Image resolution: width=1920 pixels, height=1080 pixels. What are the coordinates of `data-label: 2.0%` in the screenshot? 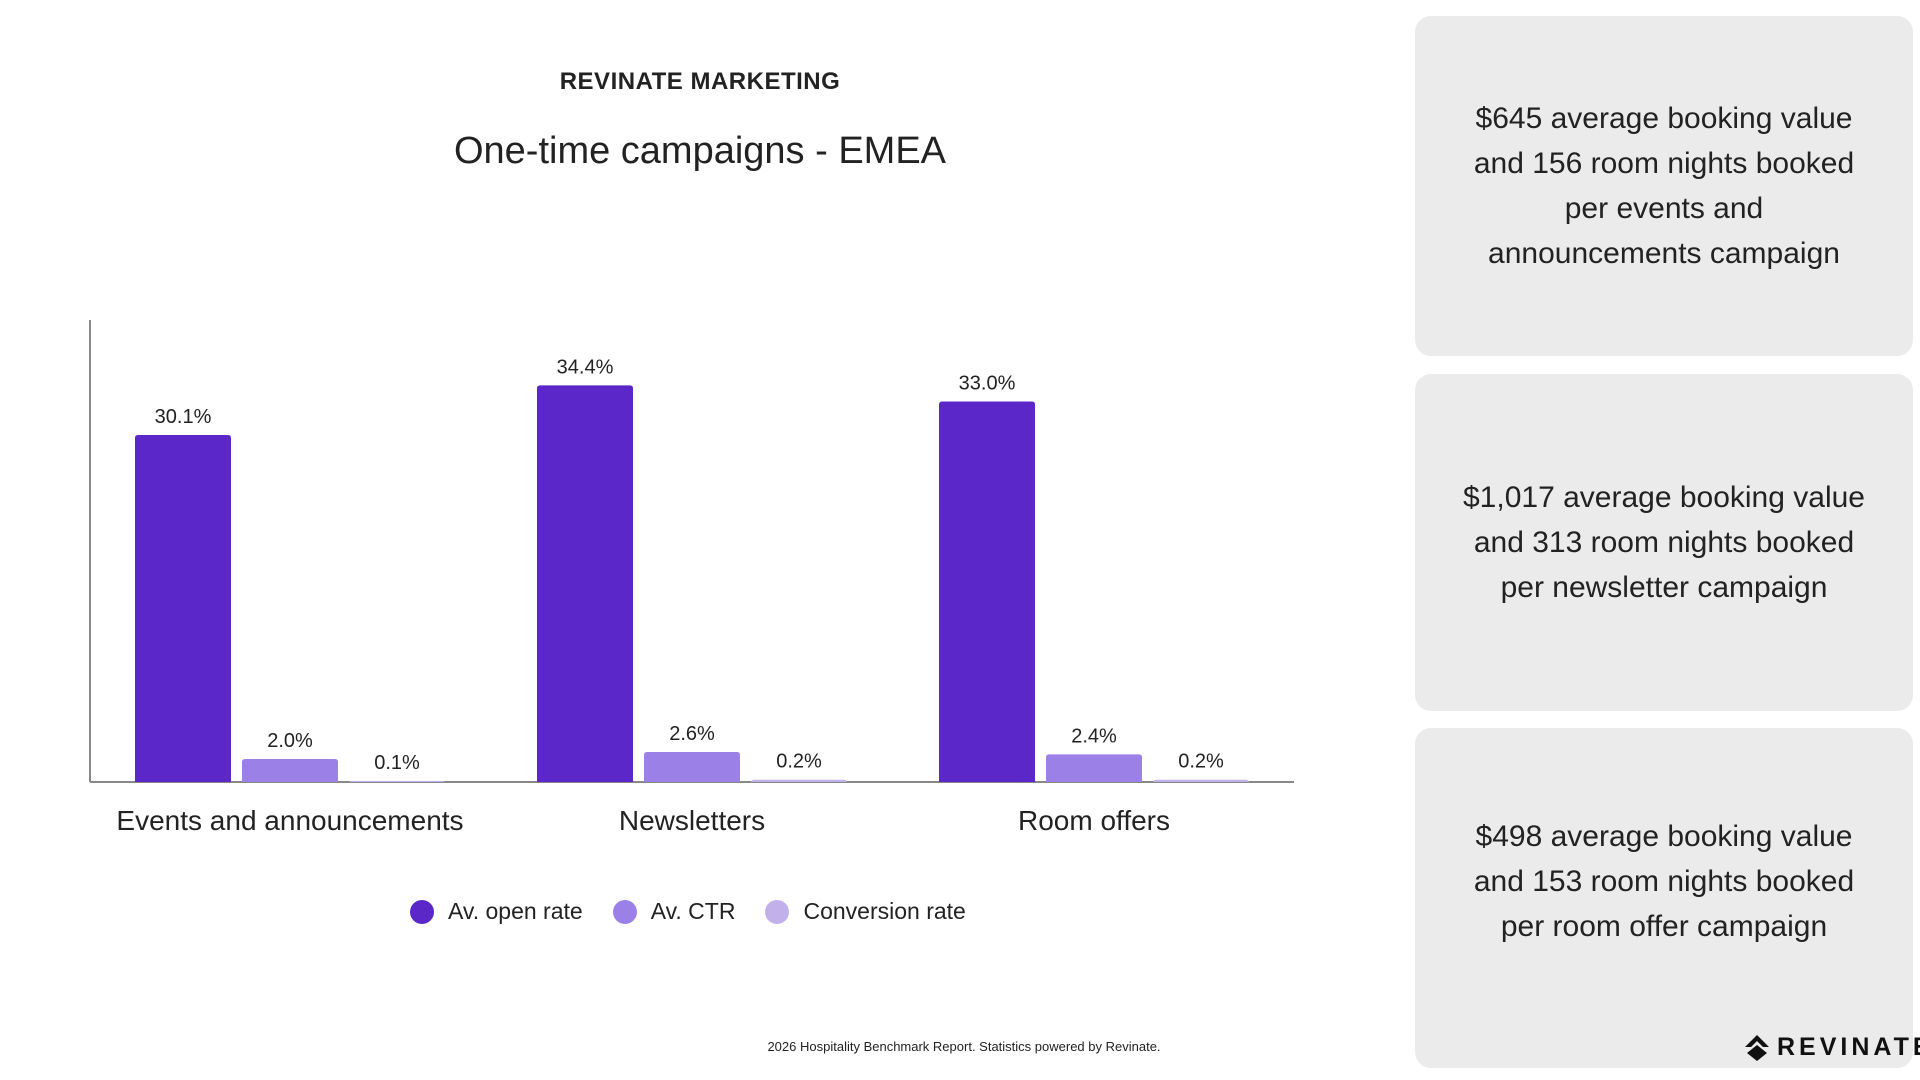 It's located at (290, 741).